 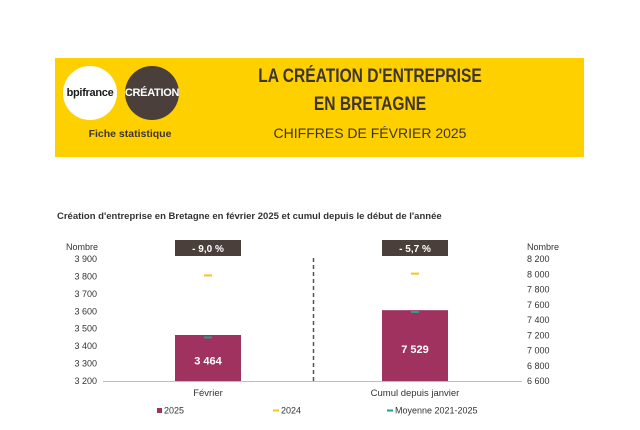 What do you see at coordinates (208, 361) in the screenshot?
I see `bar-value-label: 3 464` at bounding box center [208, 361].